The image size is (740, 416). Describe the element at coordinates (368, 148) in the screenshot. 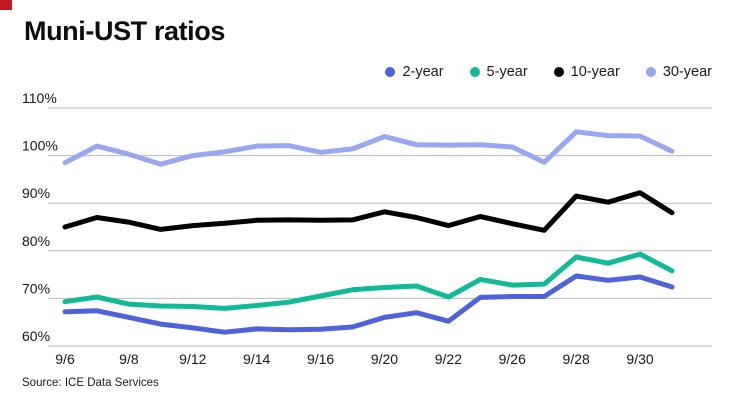

I see `series-line-30-year` at that location.